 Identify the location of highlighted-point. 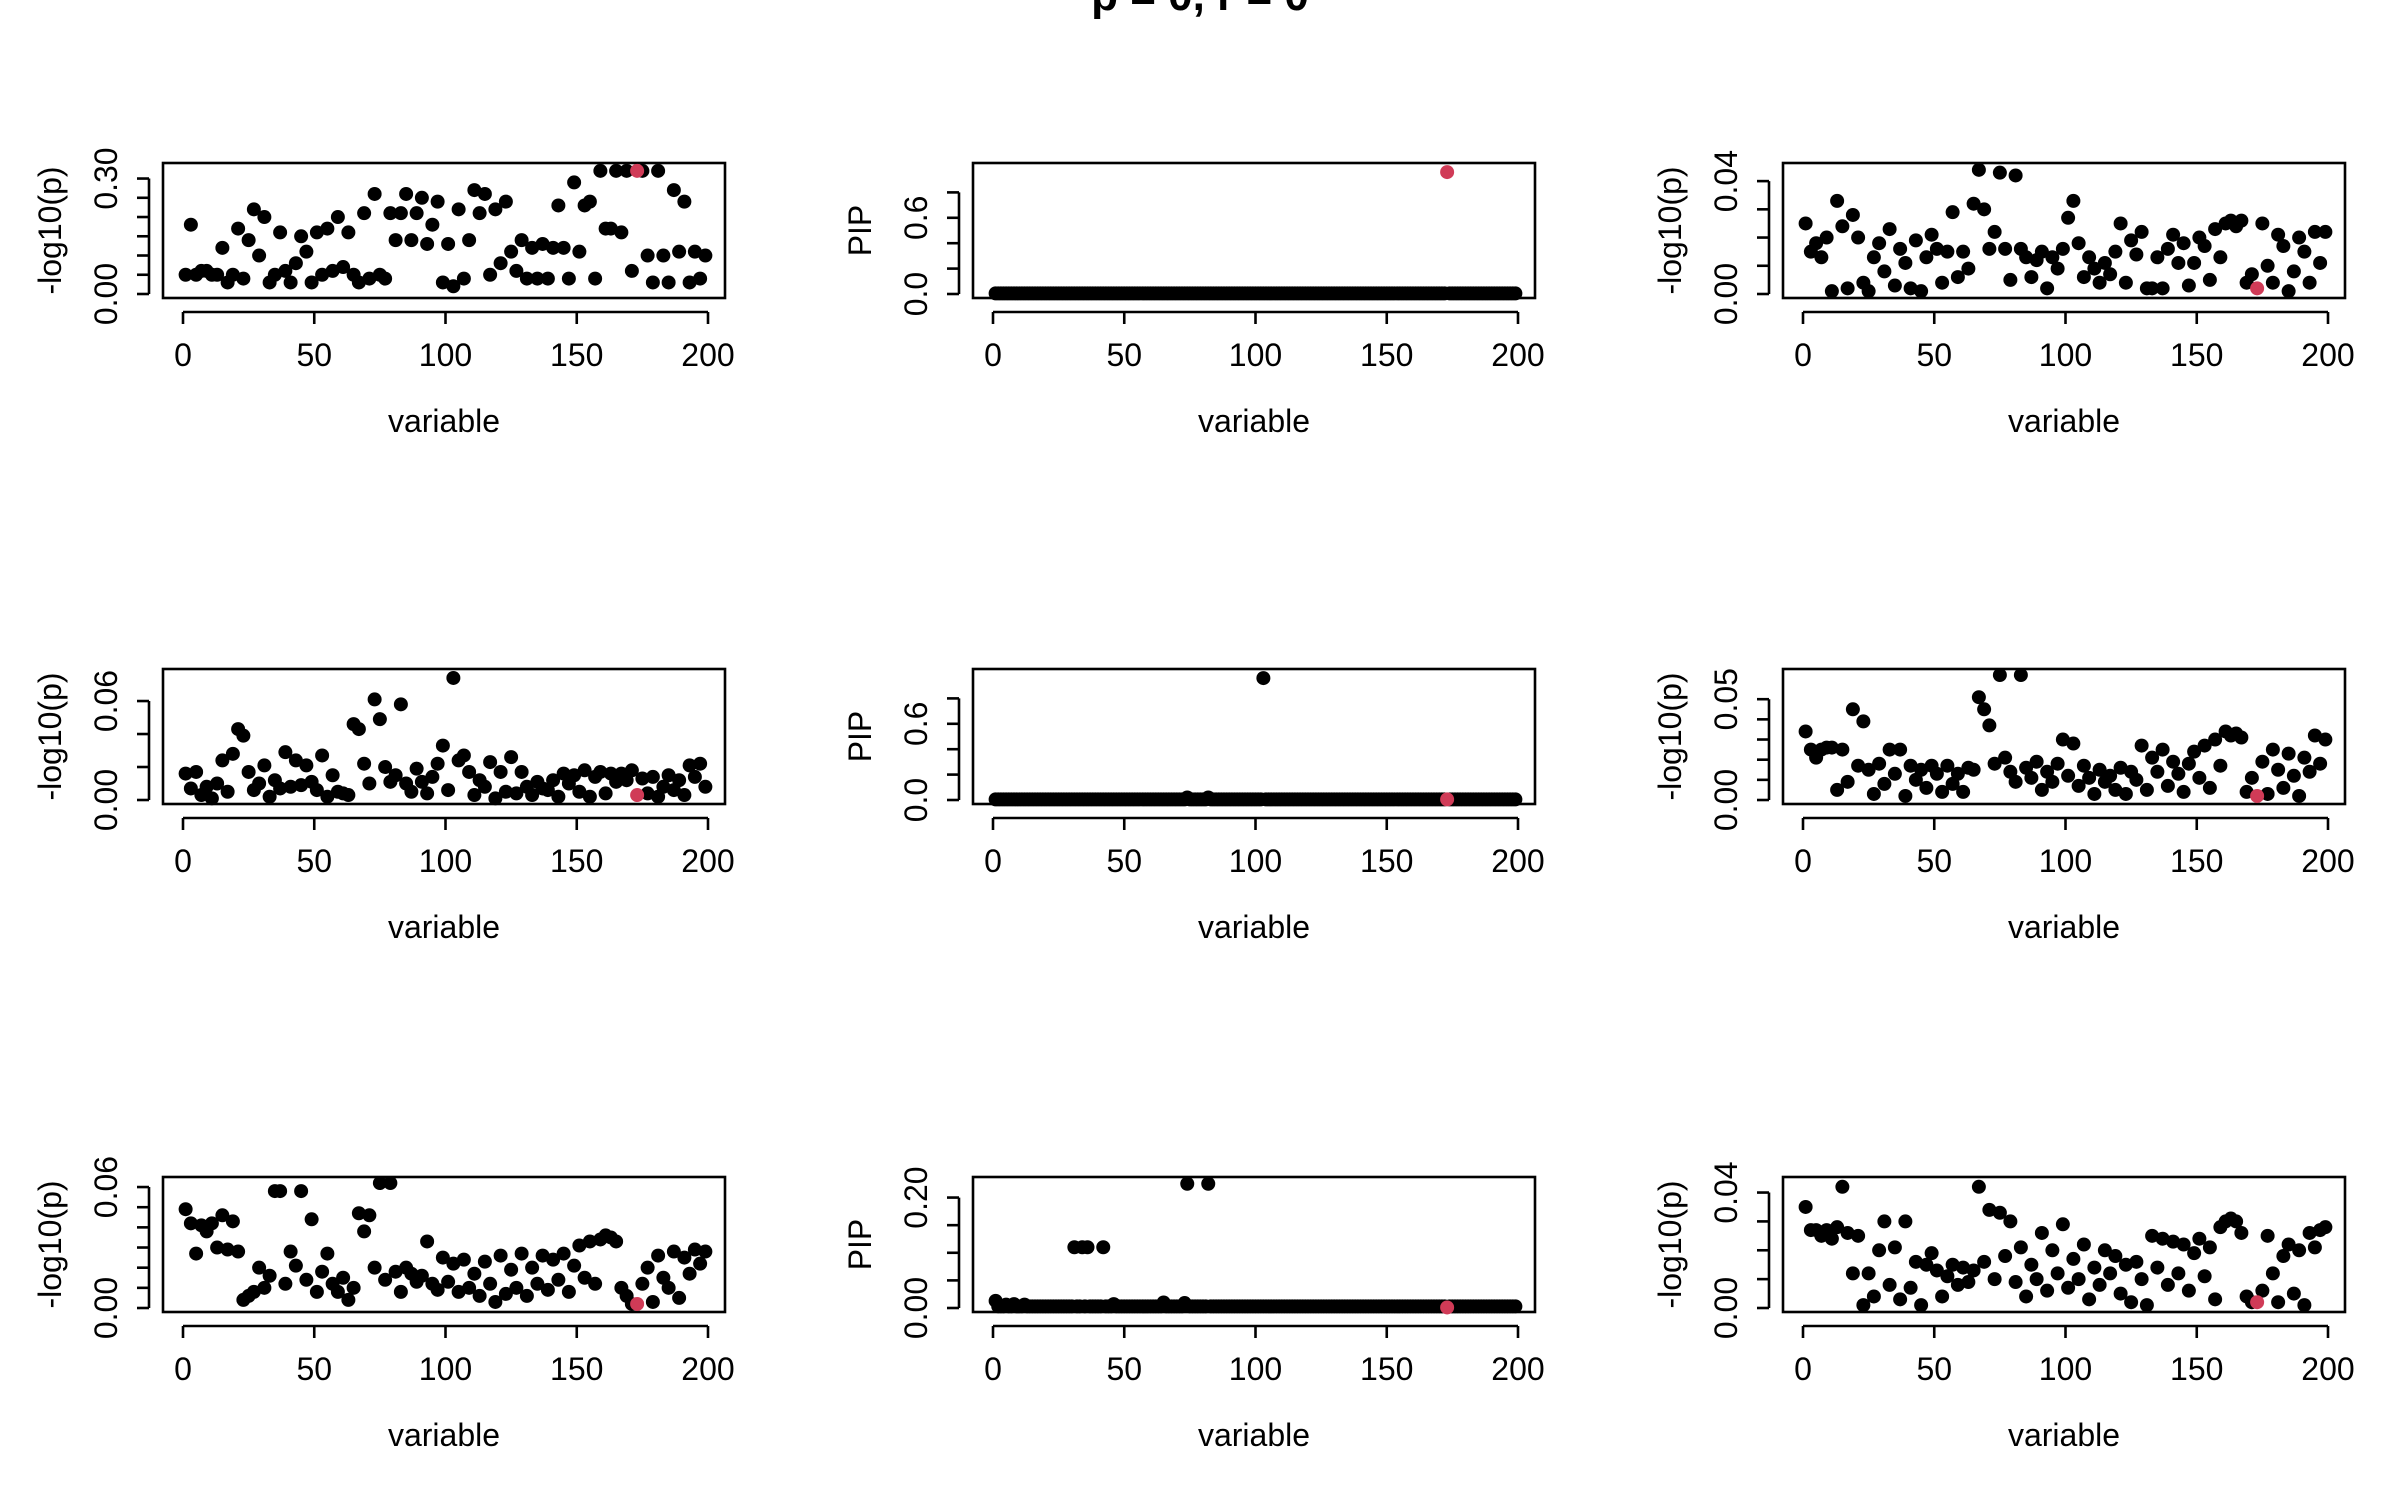
(1447, 799).